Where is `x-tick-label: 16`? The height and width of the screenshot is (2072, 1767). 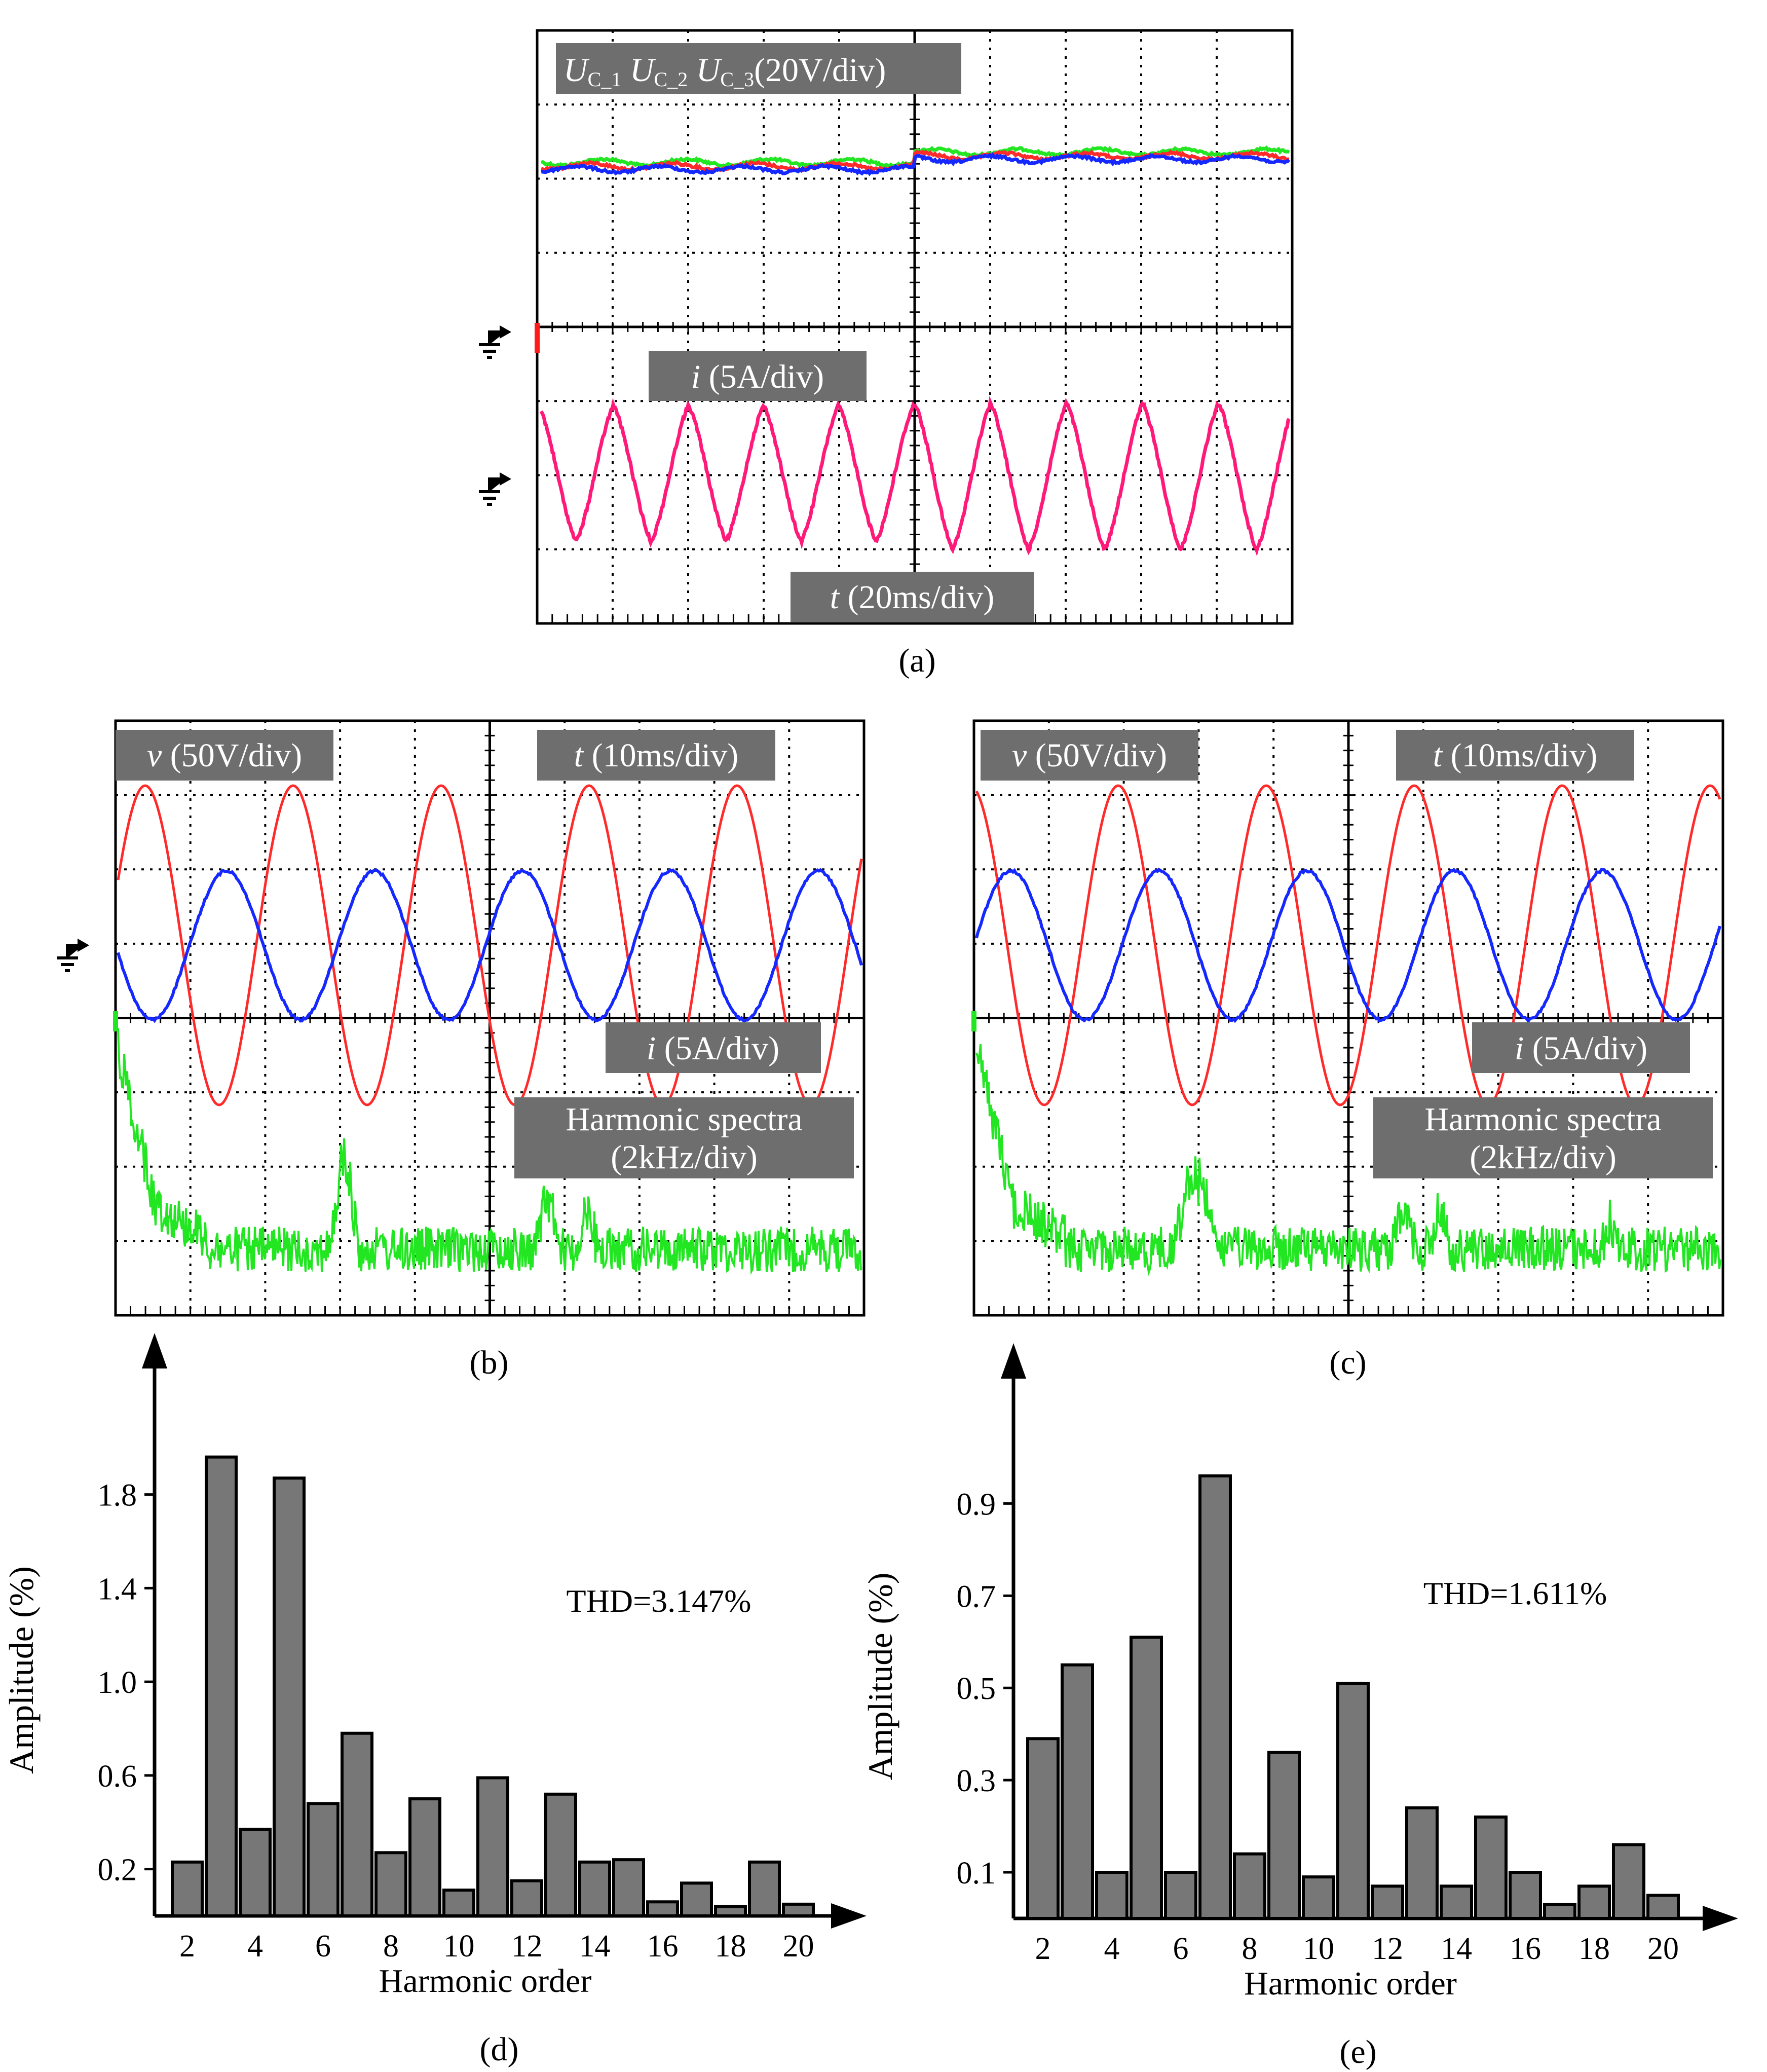
x-tick-label: 16 is located at coordinates (1526, 1949).